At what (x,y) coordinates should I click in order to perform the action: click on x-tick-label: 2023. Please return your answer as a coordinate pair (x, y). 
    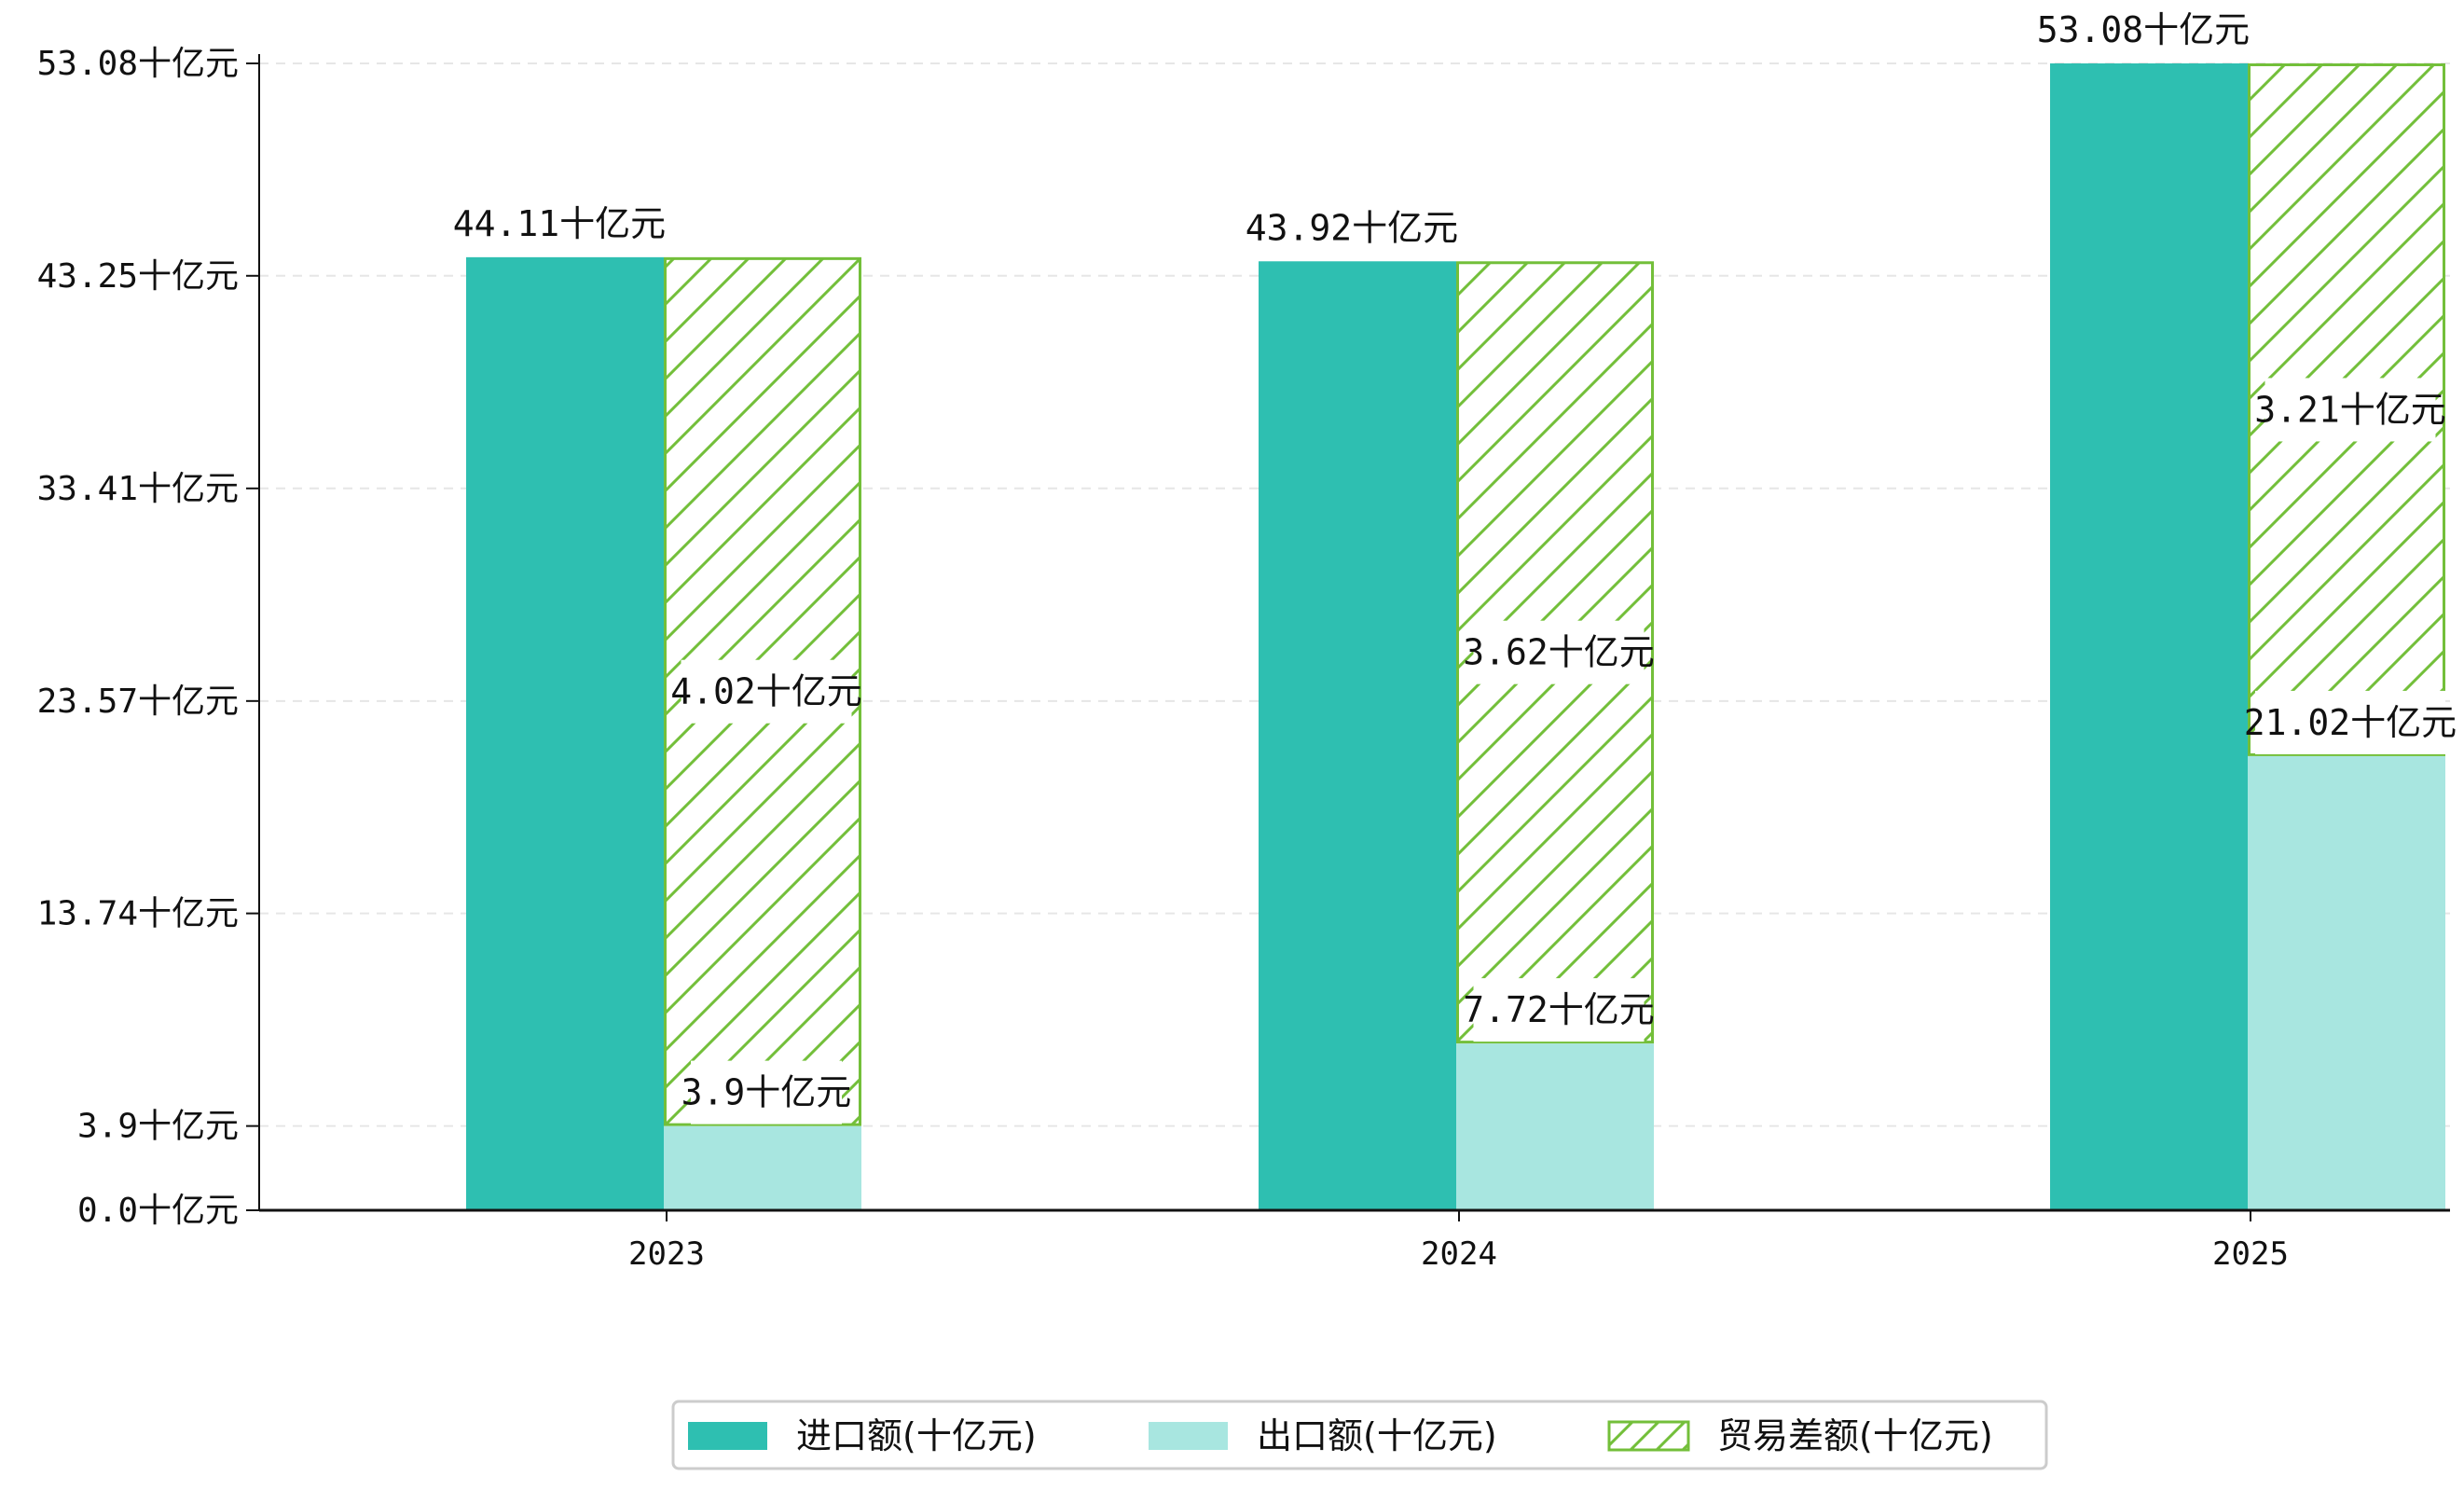
    Looking at the image, I should click on (667, 1254).